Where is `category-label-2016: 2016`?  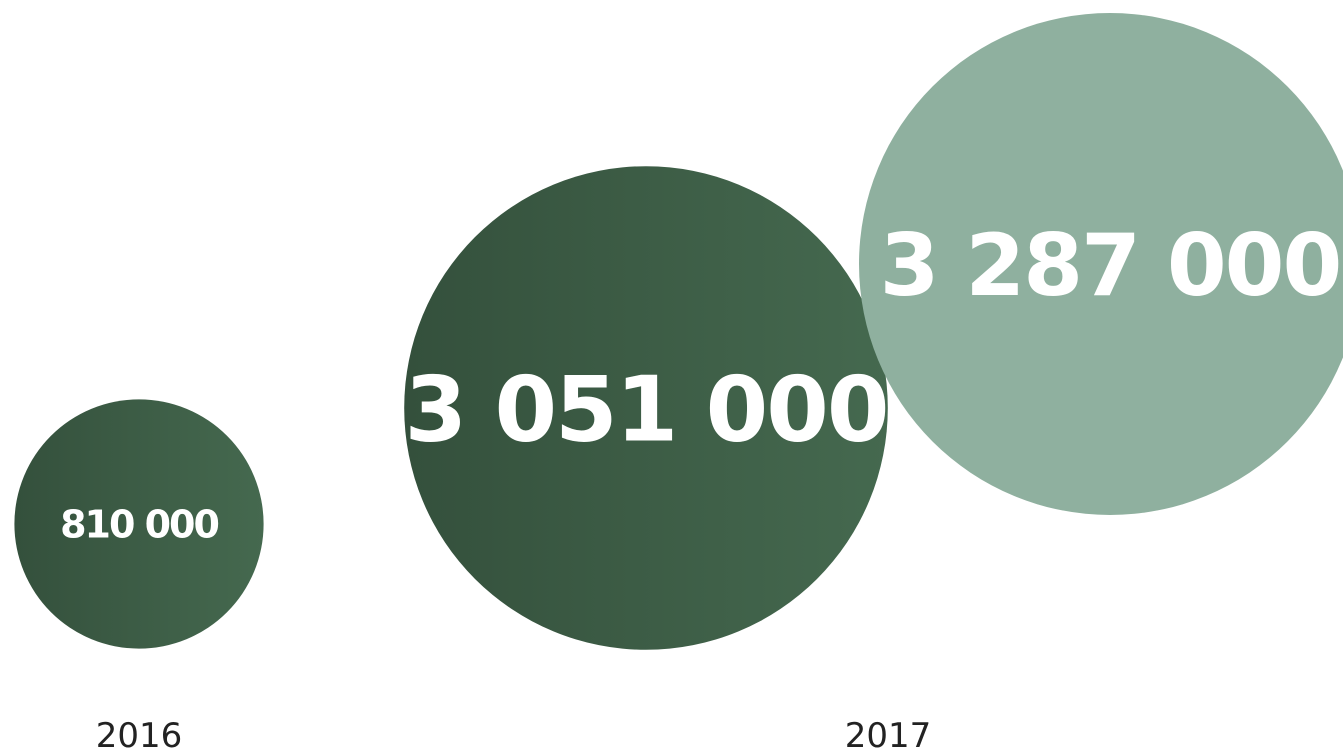 category-label-2016: 2016 is located at coordinates (139, 732).